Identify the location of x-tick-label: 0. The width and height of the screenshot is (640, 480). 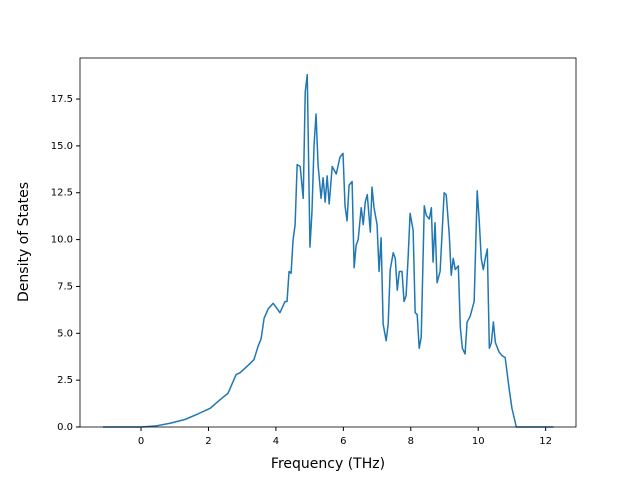
(141, 441).